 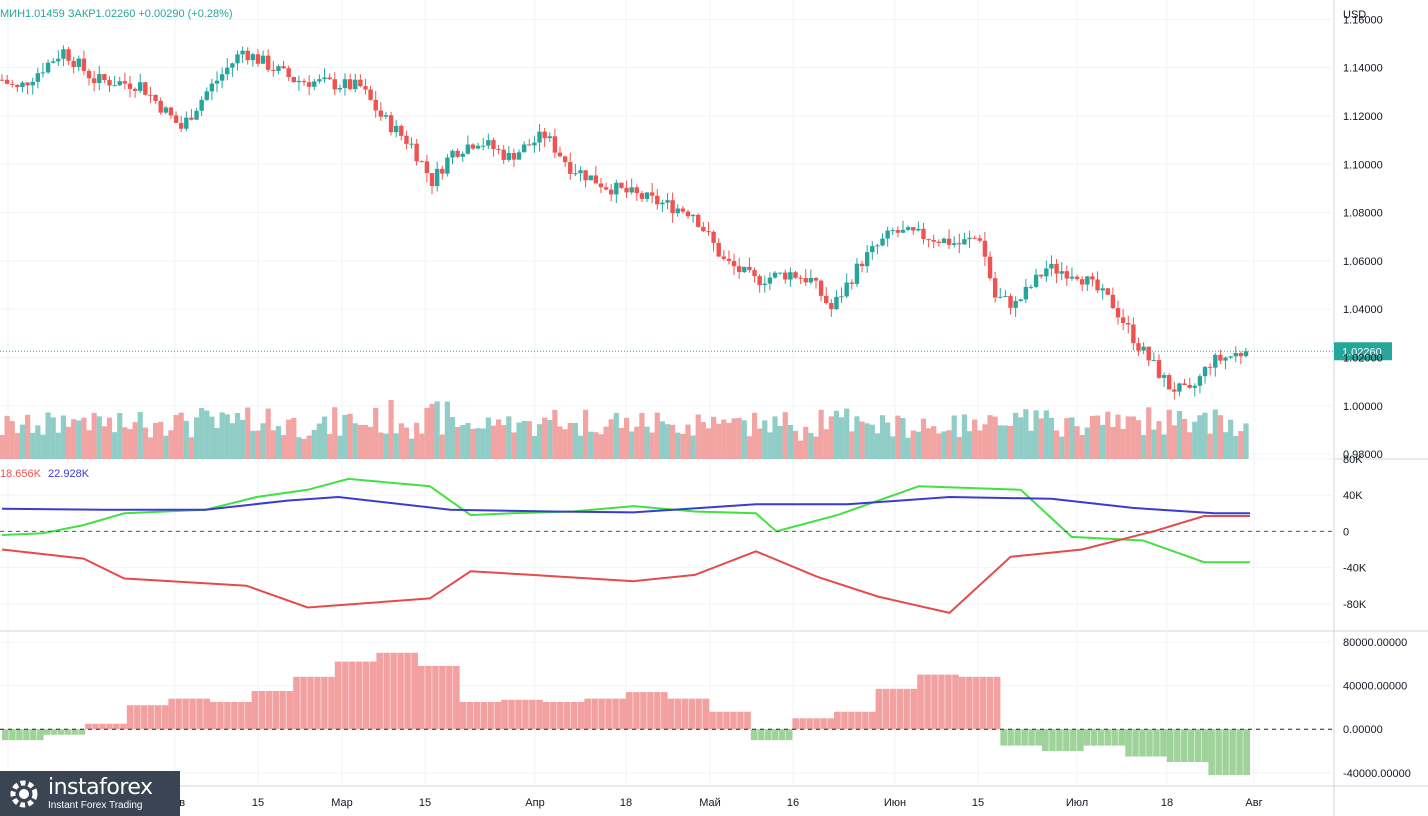 What do you see at coordinates (1363, 262) in the screenshot?
I see `price-tick-label: 1.06000` at bounding box center [1363, 262].